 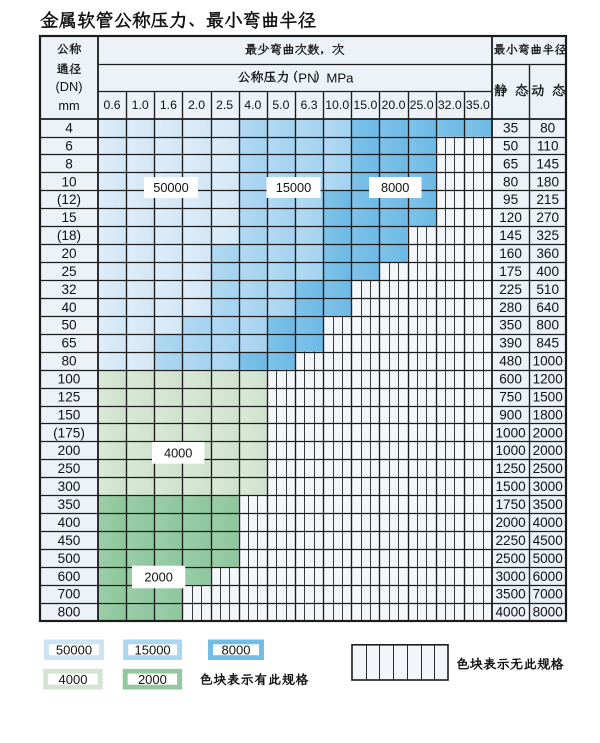 I want to click on svg-text: 1.6, so click(x=168, y=105).